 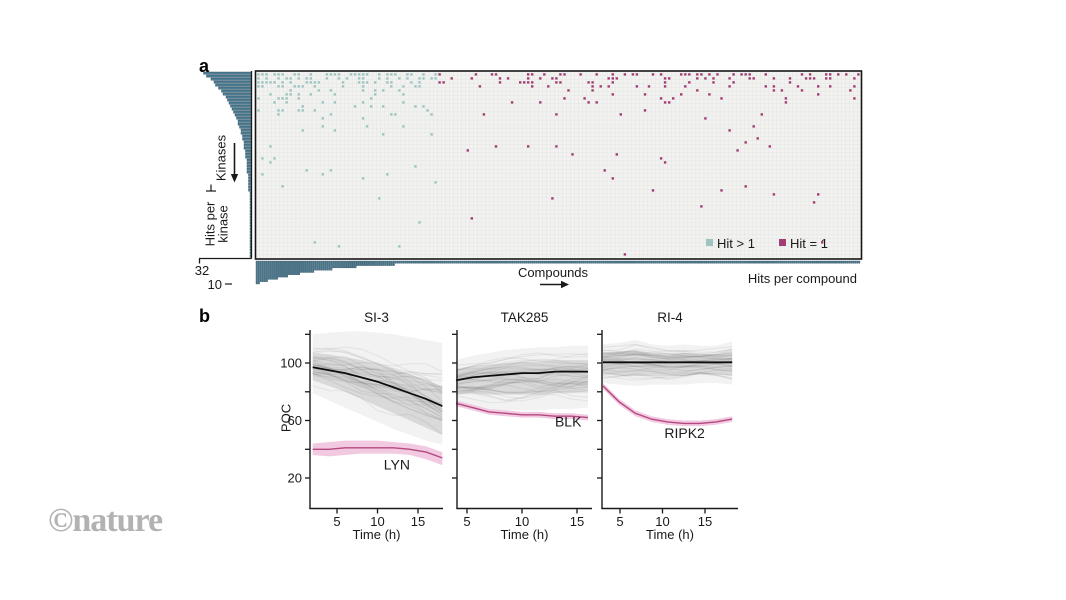 I want to click on y-tick-label: 60, so click(x=295, y=420).